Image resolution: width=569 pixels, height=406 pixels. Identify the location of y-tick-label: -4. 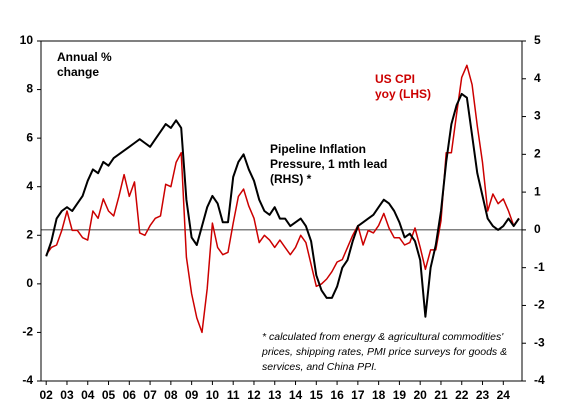
(27, 380).